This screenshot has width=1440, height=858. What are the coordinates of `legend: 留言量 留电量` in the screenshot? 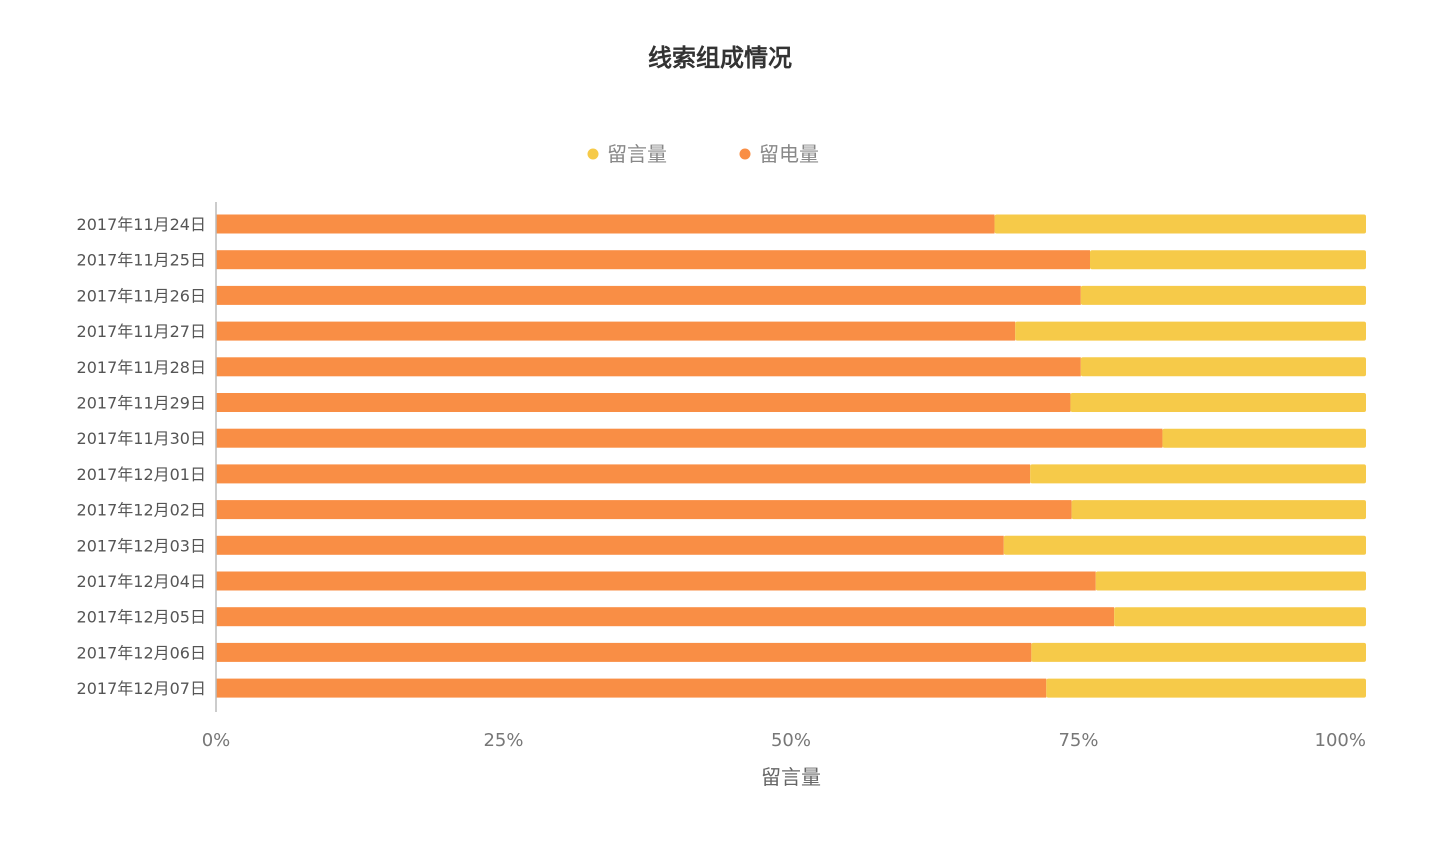 It's located at (703, 154).